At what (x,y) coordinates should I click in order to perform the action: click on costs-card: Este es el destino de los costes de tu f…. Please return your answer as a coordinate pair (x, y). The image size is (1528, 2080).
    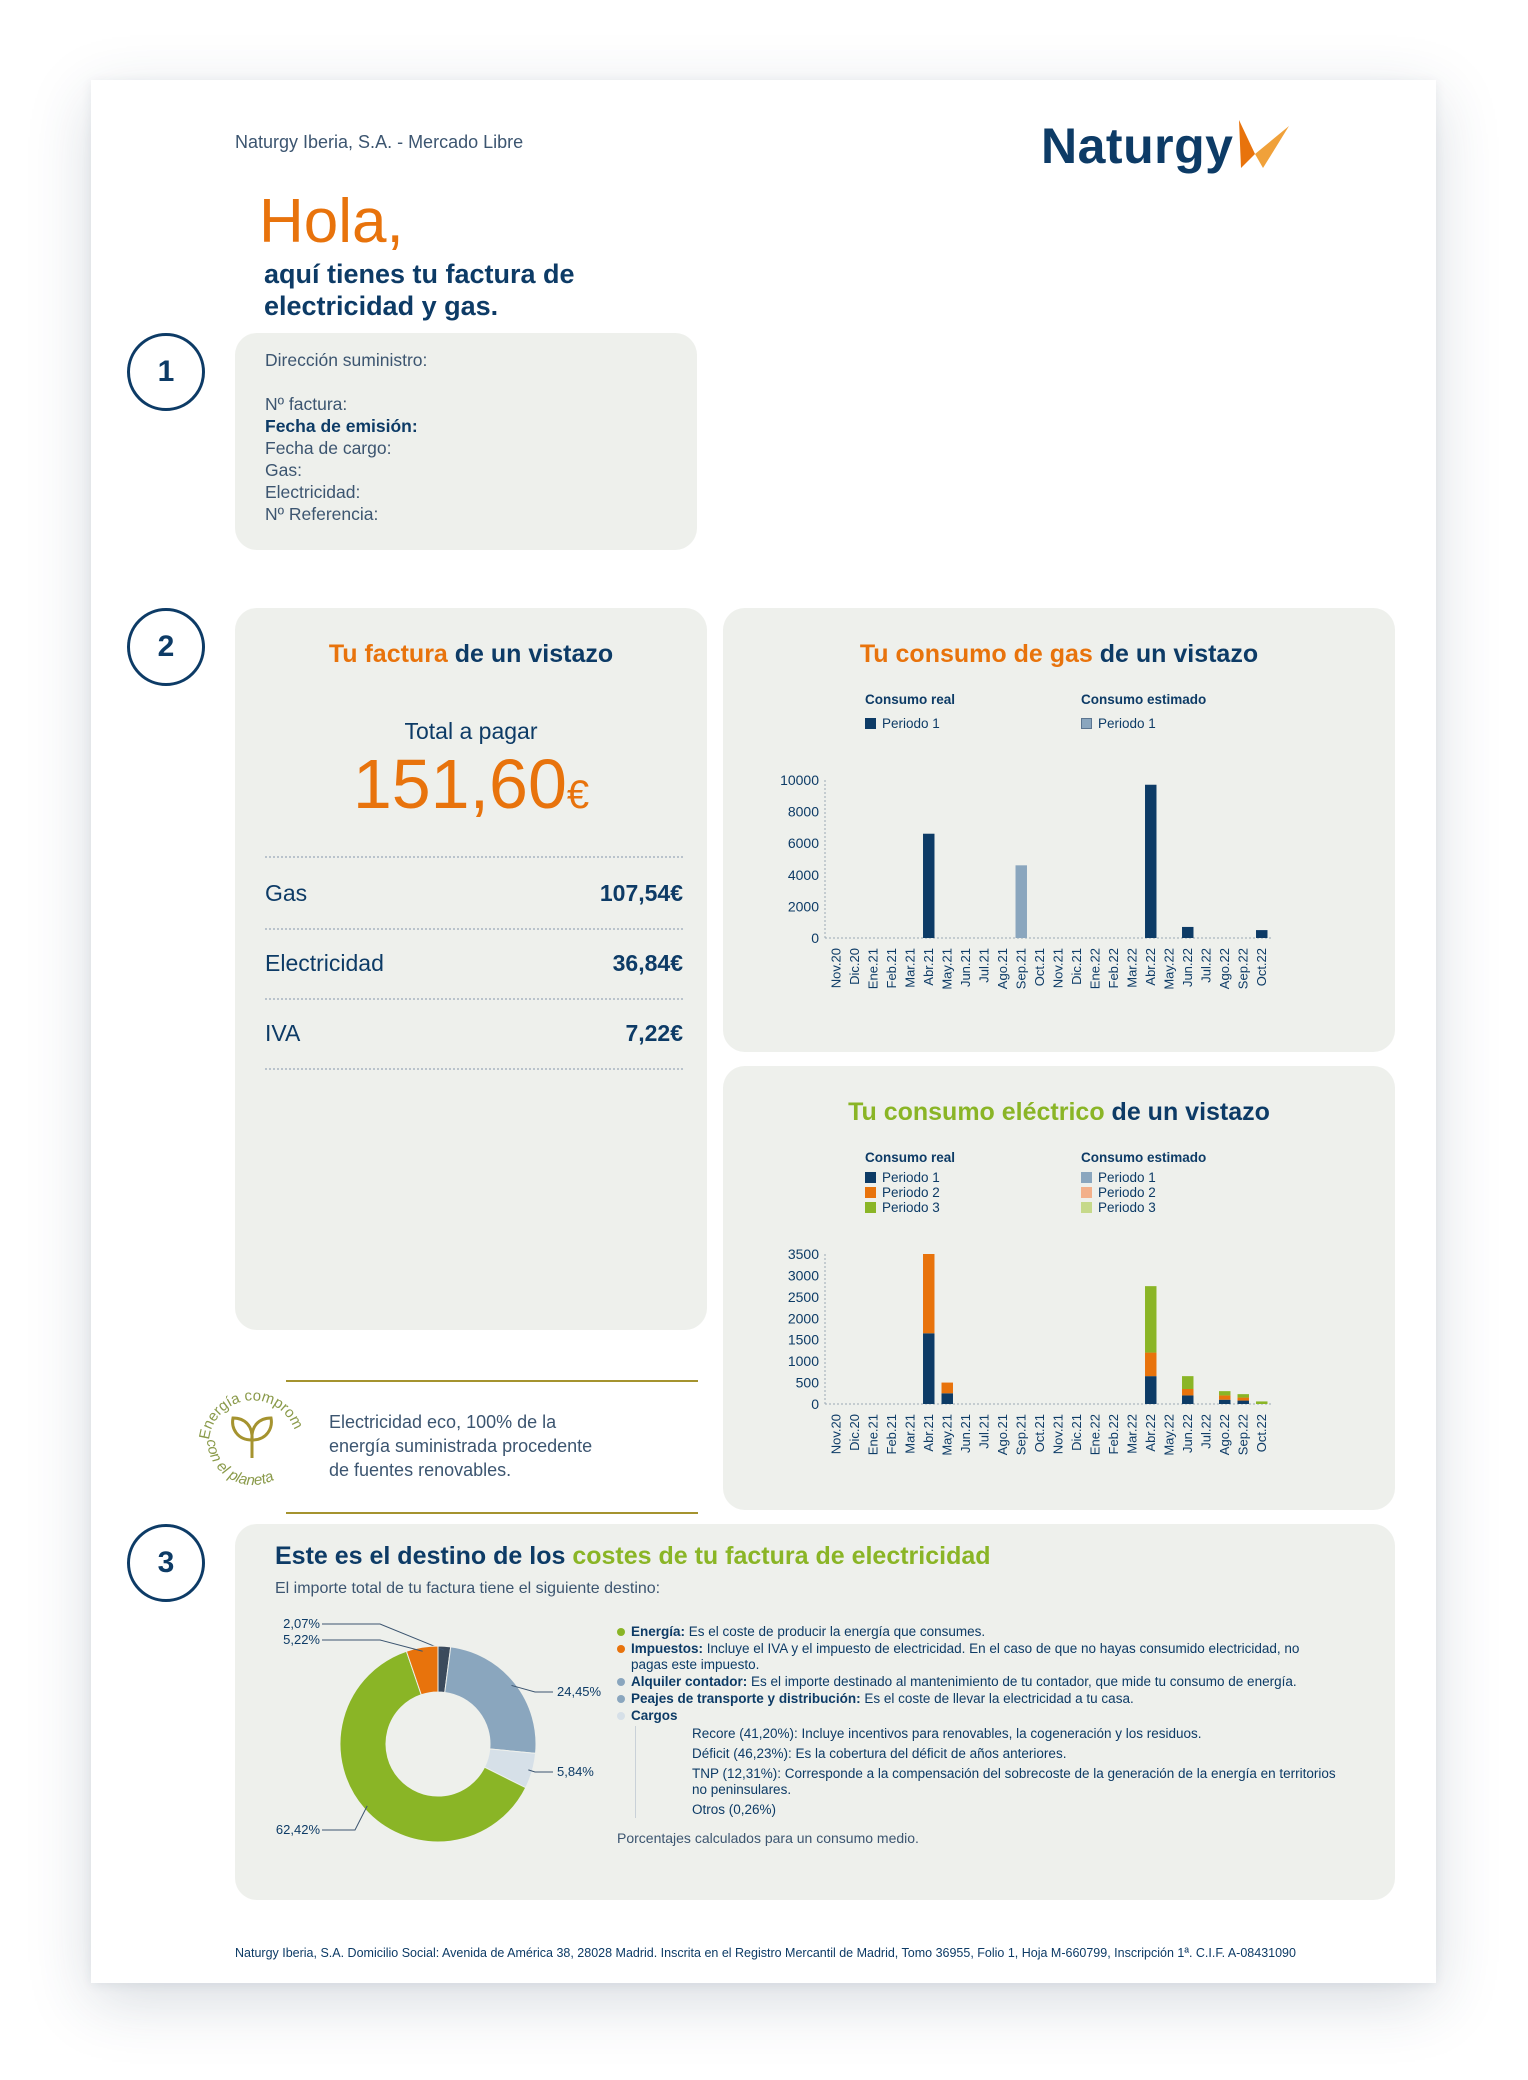
    Looking at the image, I should click on (815, 1712).